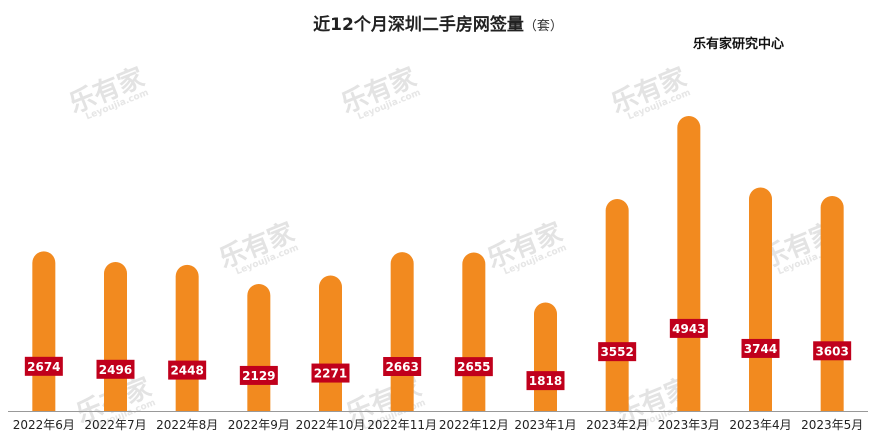  I want to click on data-label: 2271, so click(330, 374).